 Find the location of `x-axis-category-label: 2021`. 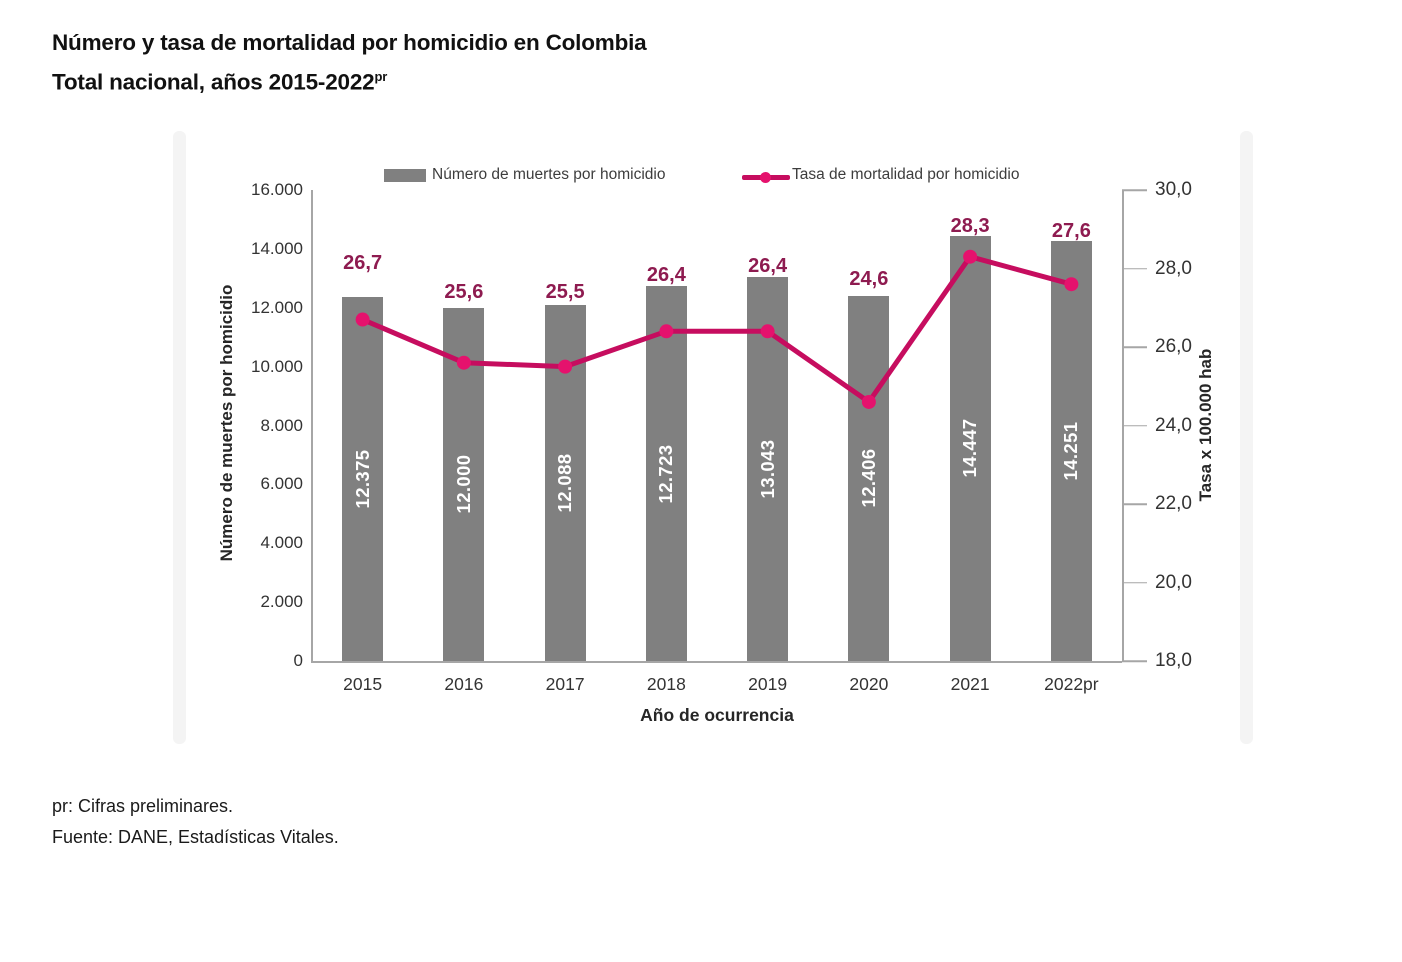

x-axis-category-label: 2021 is located at coordinates (970, 684).